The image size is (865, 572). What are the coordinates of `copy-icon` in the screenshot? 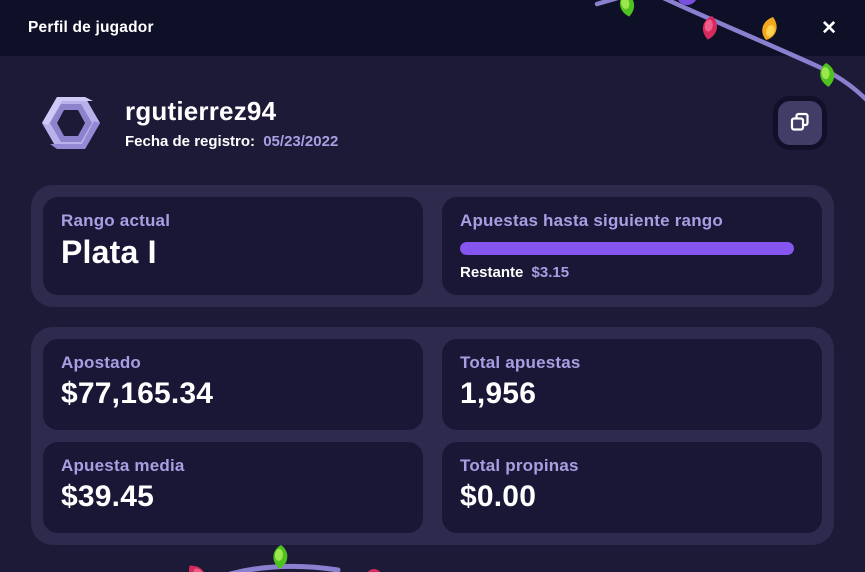 It's located at (800, 123).